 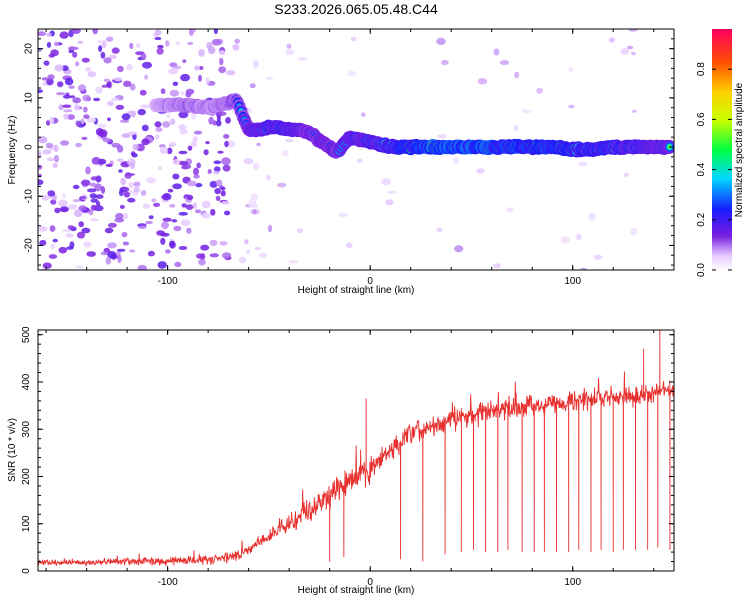 I want to click on snr-xlabel: Height of straight line (km), so click(x=356, y=590).